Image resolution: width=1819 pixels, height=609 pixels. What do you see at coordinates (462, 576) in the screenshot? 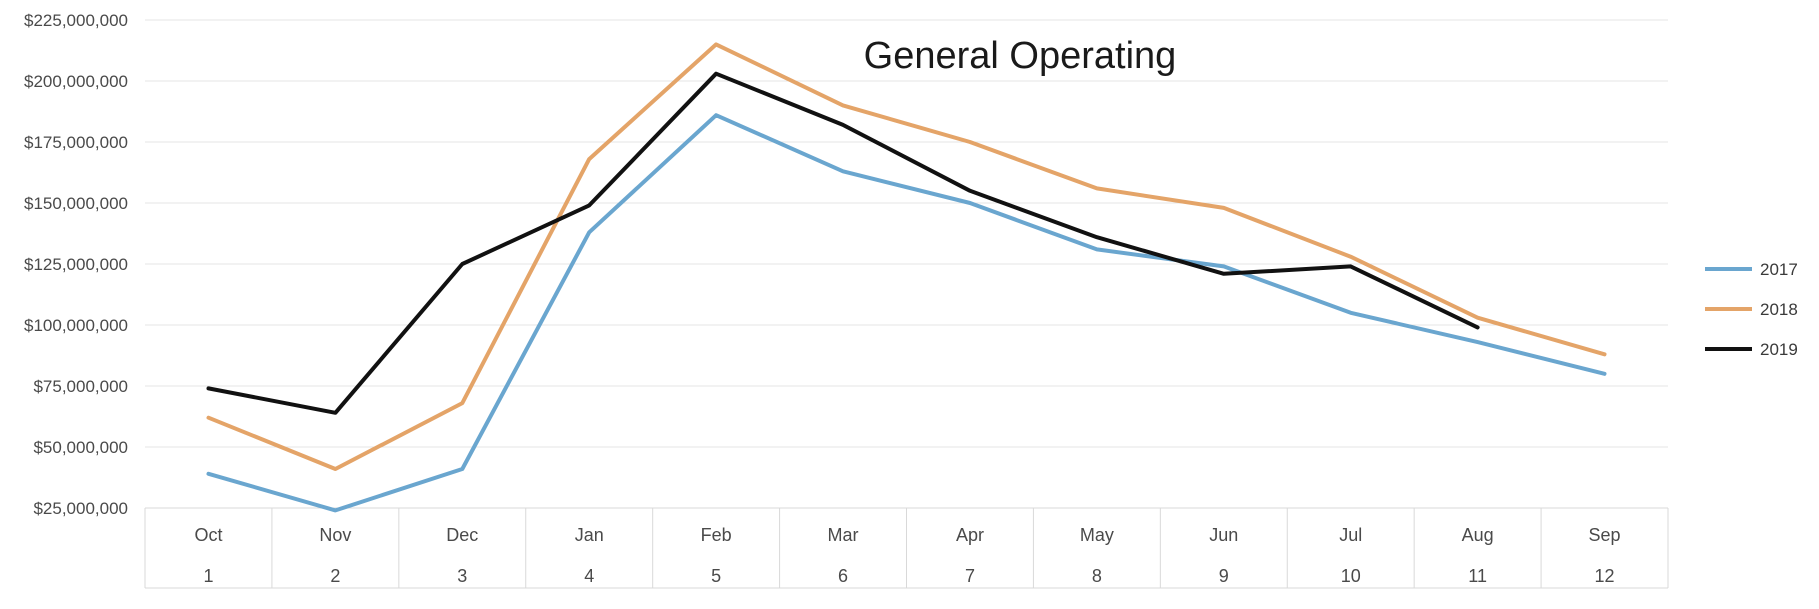
I see `x-tick-number: 3` at bounding box center [462, 576].